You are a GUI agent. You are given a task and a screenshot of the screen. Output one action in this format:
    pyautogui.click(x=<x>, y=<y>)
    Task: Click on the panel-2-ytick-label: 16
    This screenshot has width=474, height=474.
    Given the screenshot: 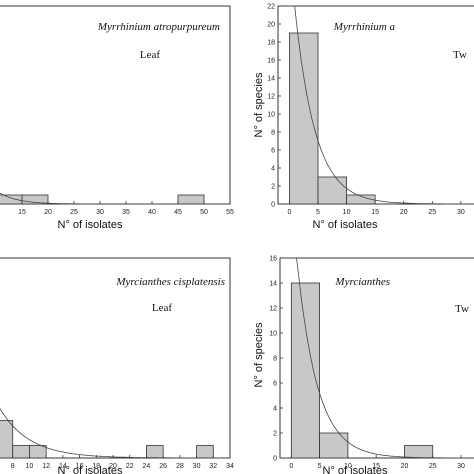 What is the action you would take?
    pyautogui.click(x=271, y=61)
    